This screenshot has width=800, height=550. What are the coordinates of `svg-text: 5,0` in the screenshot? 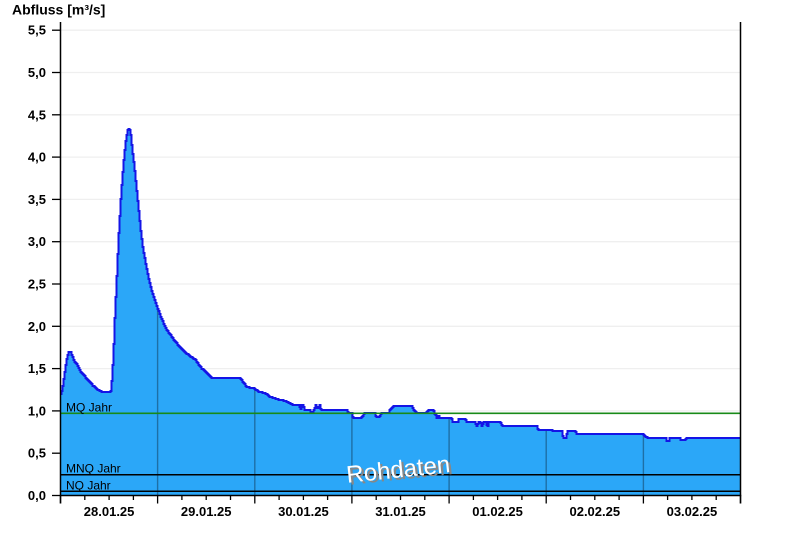 It's located at (37, 72).